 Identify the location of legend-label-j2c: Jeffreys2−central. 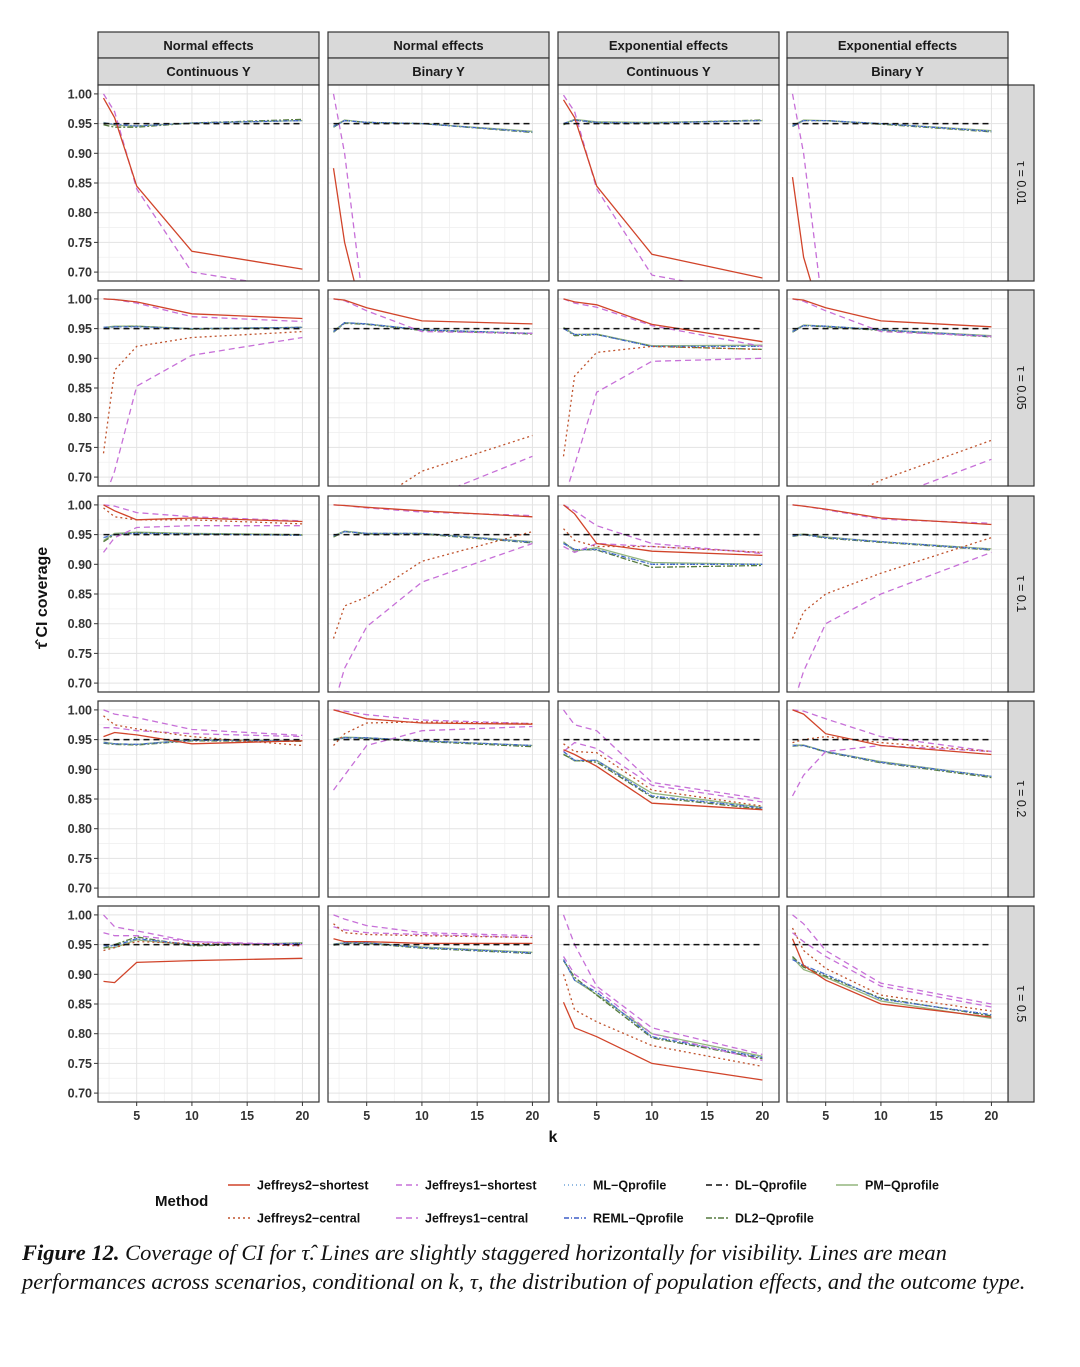
(308, 1219).